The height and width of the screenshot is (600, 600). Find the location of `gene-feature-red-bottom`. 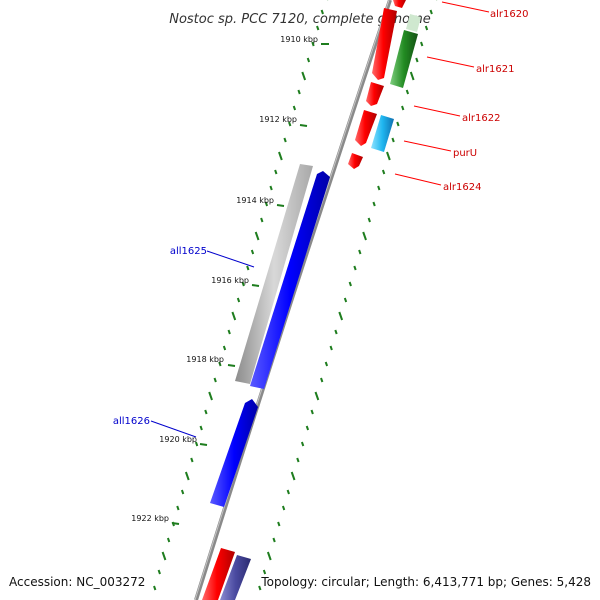

gene-feature-red-bottom is located at coordinates (218, 574).